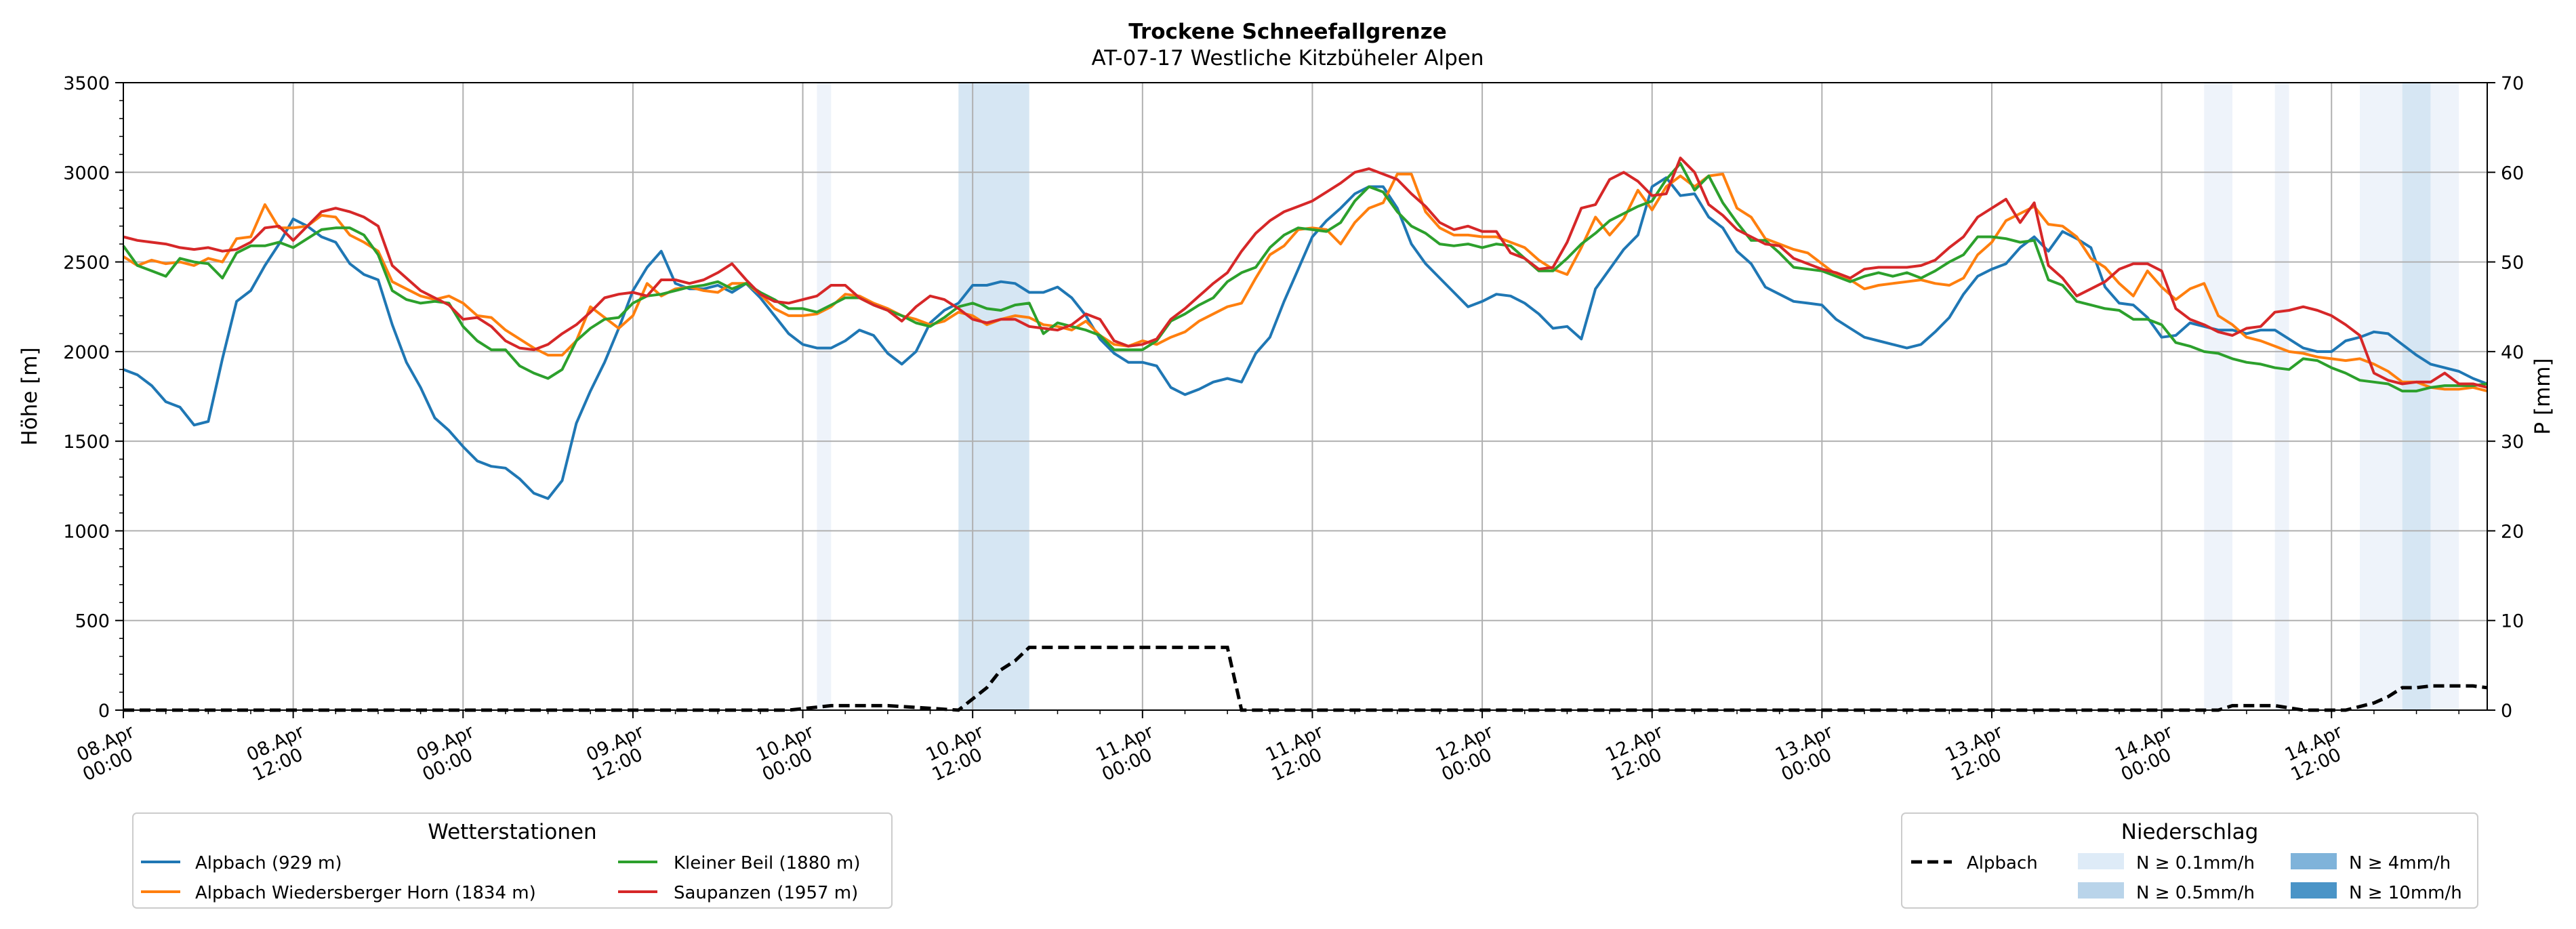 The height and width of the screenshot is (929, 2576). I want to click on chart-subtitle: AT-07-17 Westliche Kitzbüheler Alpen, so click(1288, 58).